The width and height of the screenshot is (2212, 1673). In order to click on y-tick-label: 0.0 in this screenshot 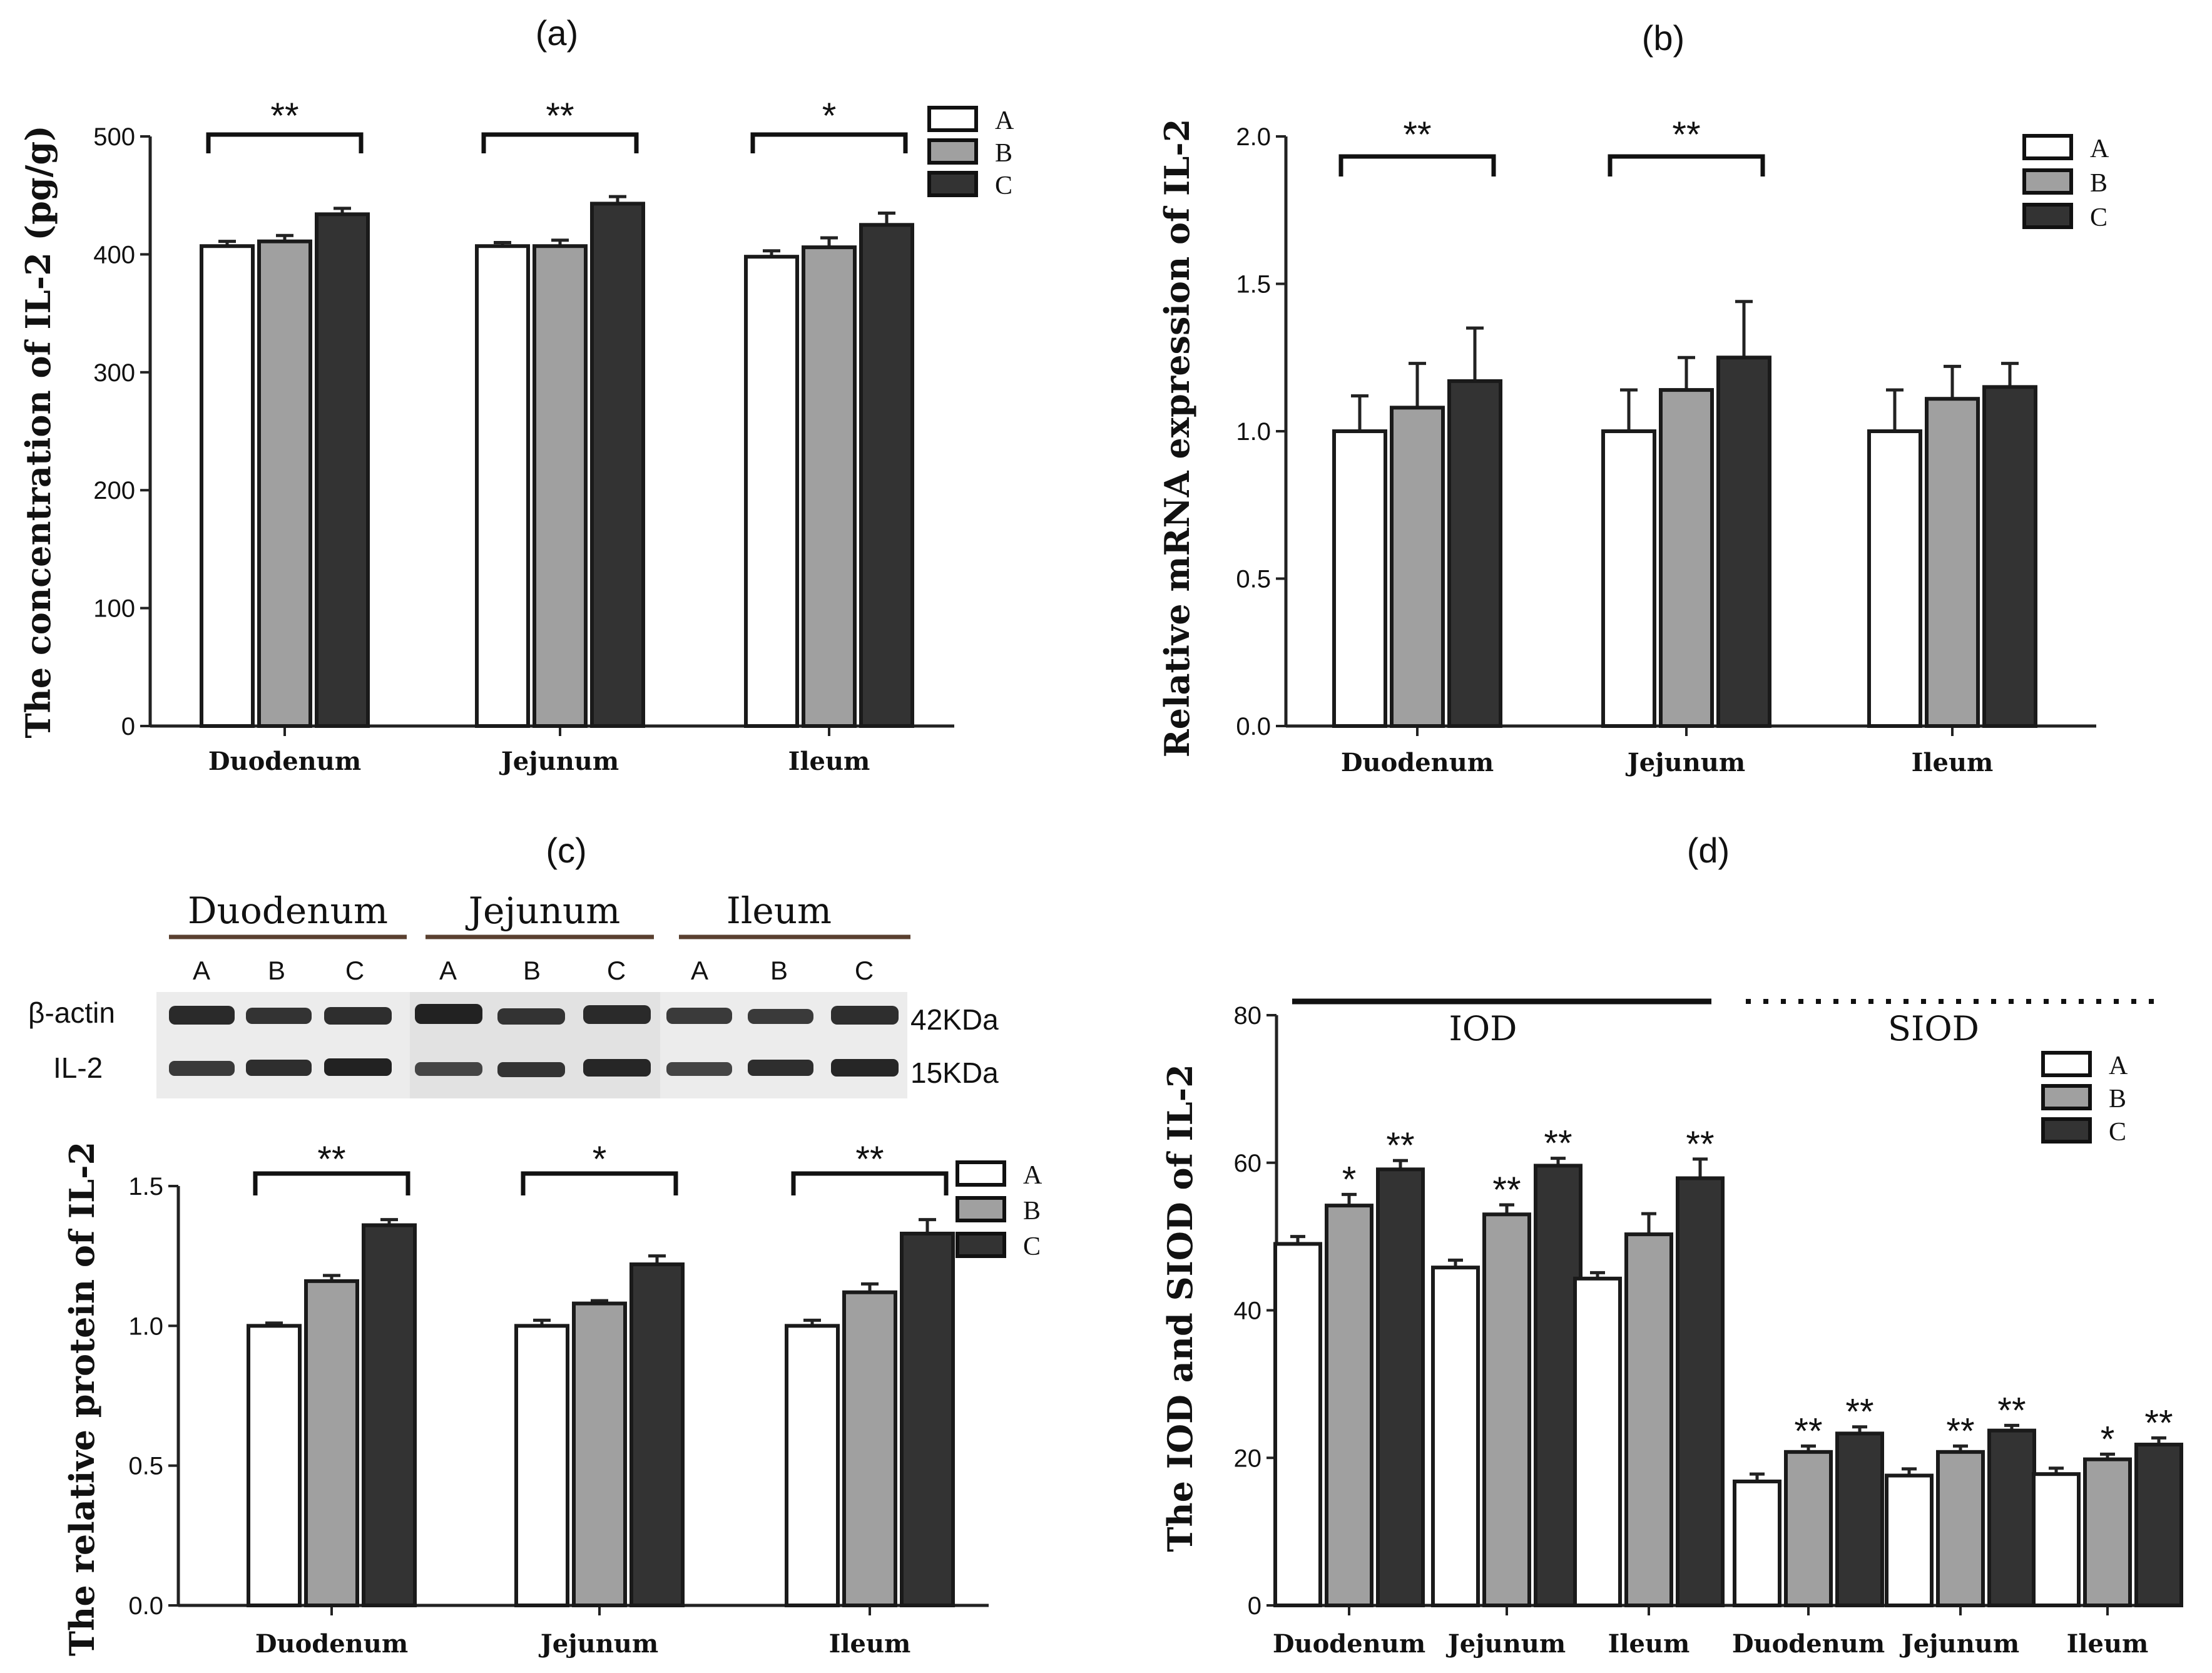, I will do `click(145, 1606)`.